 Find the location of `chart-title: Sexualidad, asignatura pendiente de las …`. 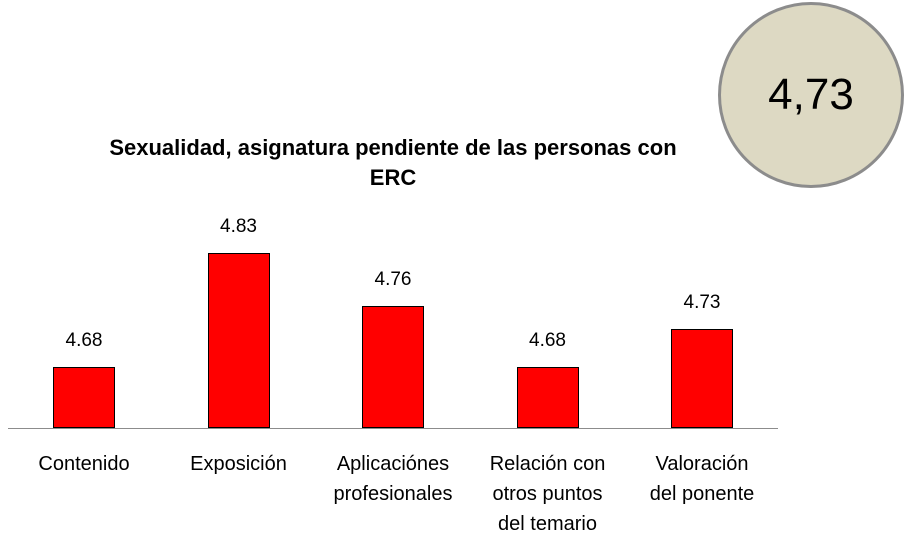

chart-title: Sexualidad, asignatura pendiente de las … is located at coordinates (393, 162).